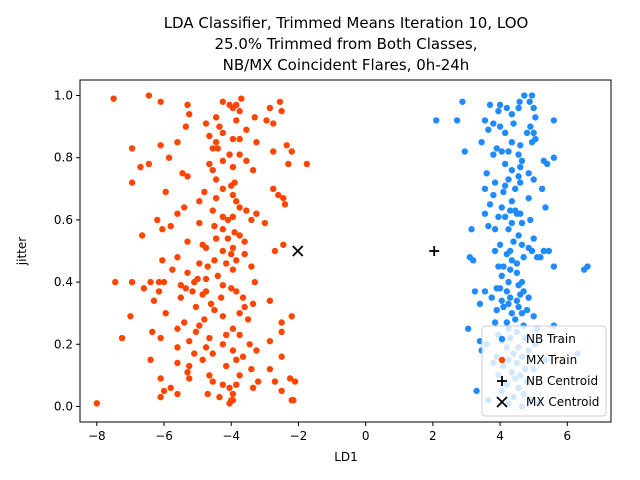 The width and height of the screenshot is (640, 480). What do you see at coordinates (97, 436) in the screenshot?
I see `x-tick-label: −8` at bounding box center [97, 436].